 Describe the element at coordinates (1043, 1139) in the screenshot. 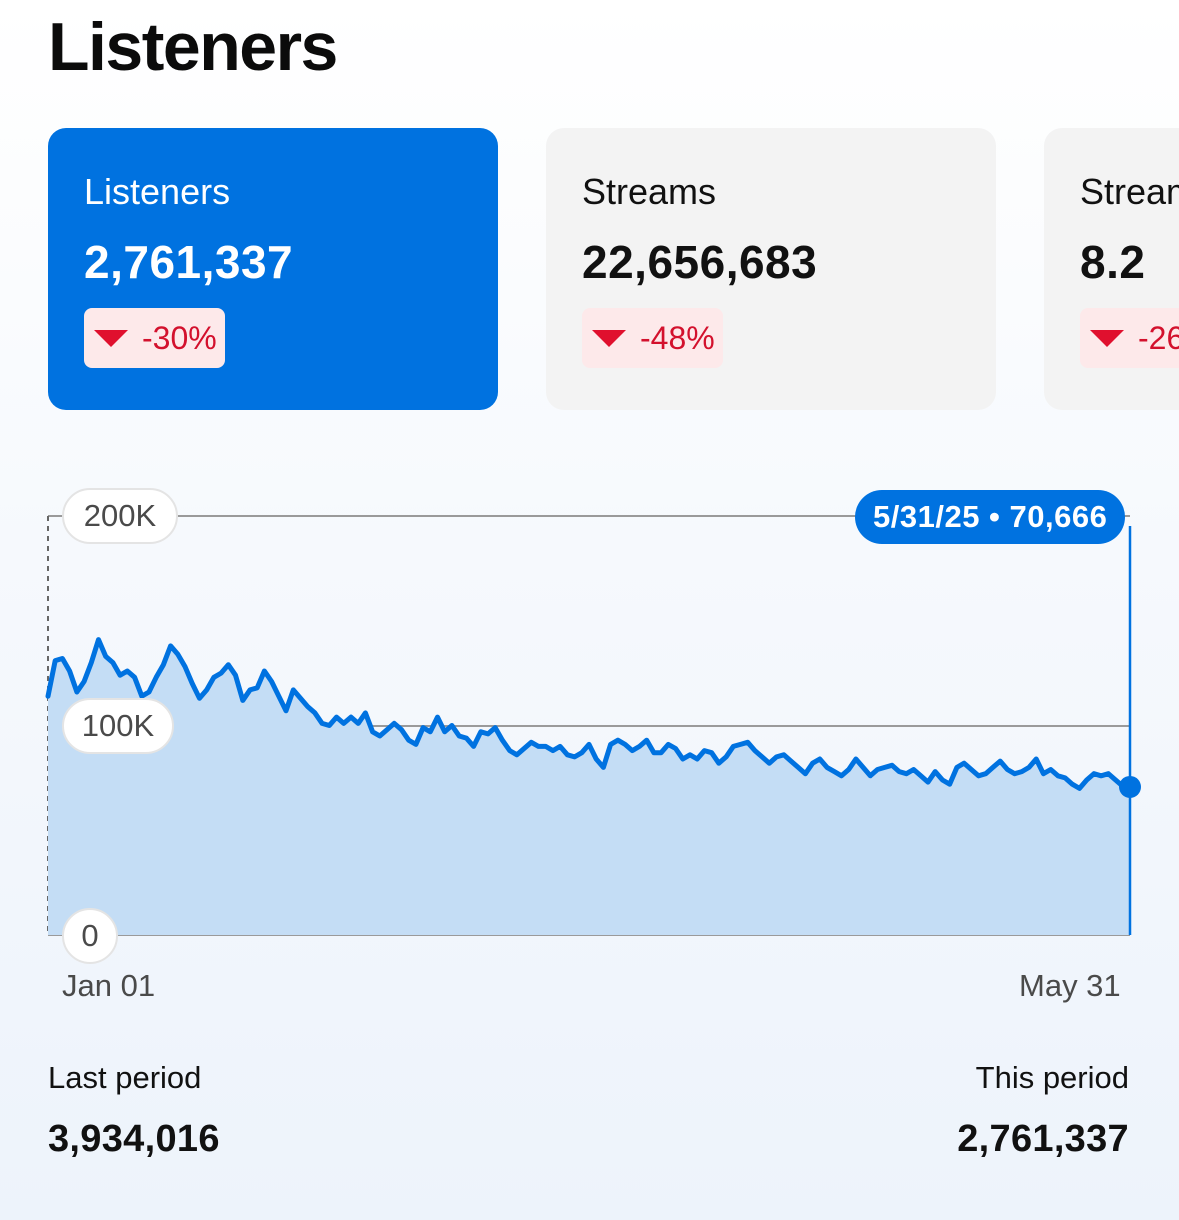

I see `this-period-value: 2,761,337` at that location.